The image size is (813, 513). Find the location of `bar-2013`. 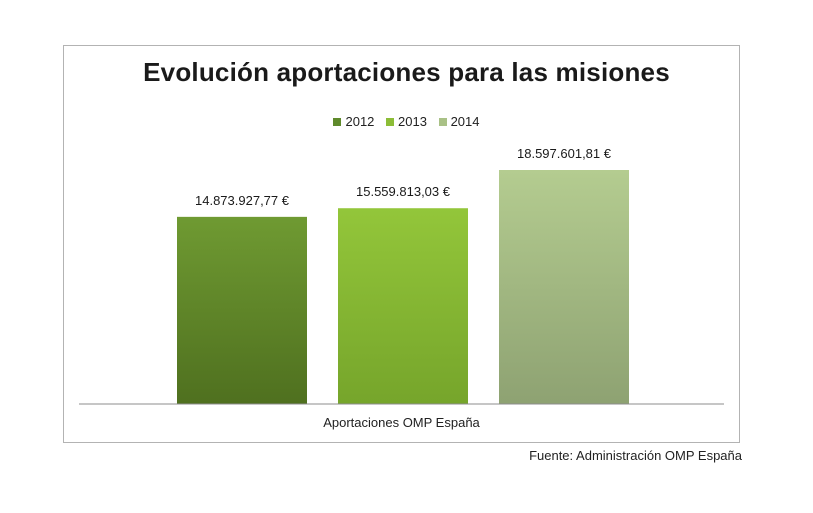

bar-2013 is located at coordinates (403, 306).